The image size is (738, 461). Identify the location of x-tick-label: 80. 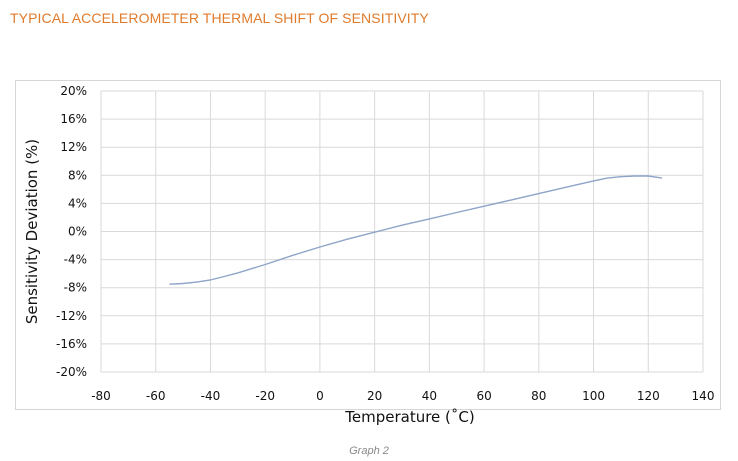
(538, 396).